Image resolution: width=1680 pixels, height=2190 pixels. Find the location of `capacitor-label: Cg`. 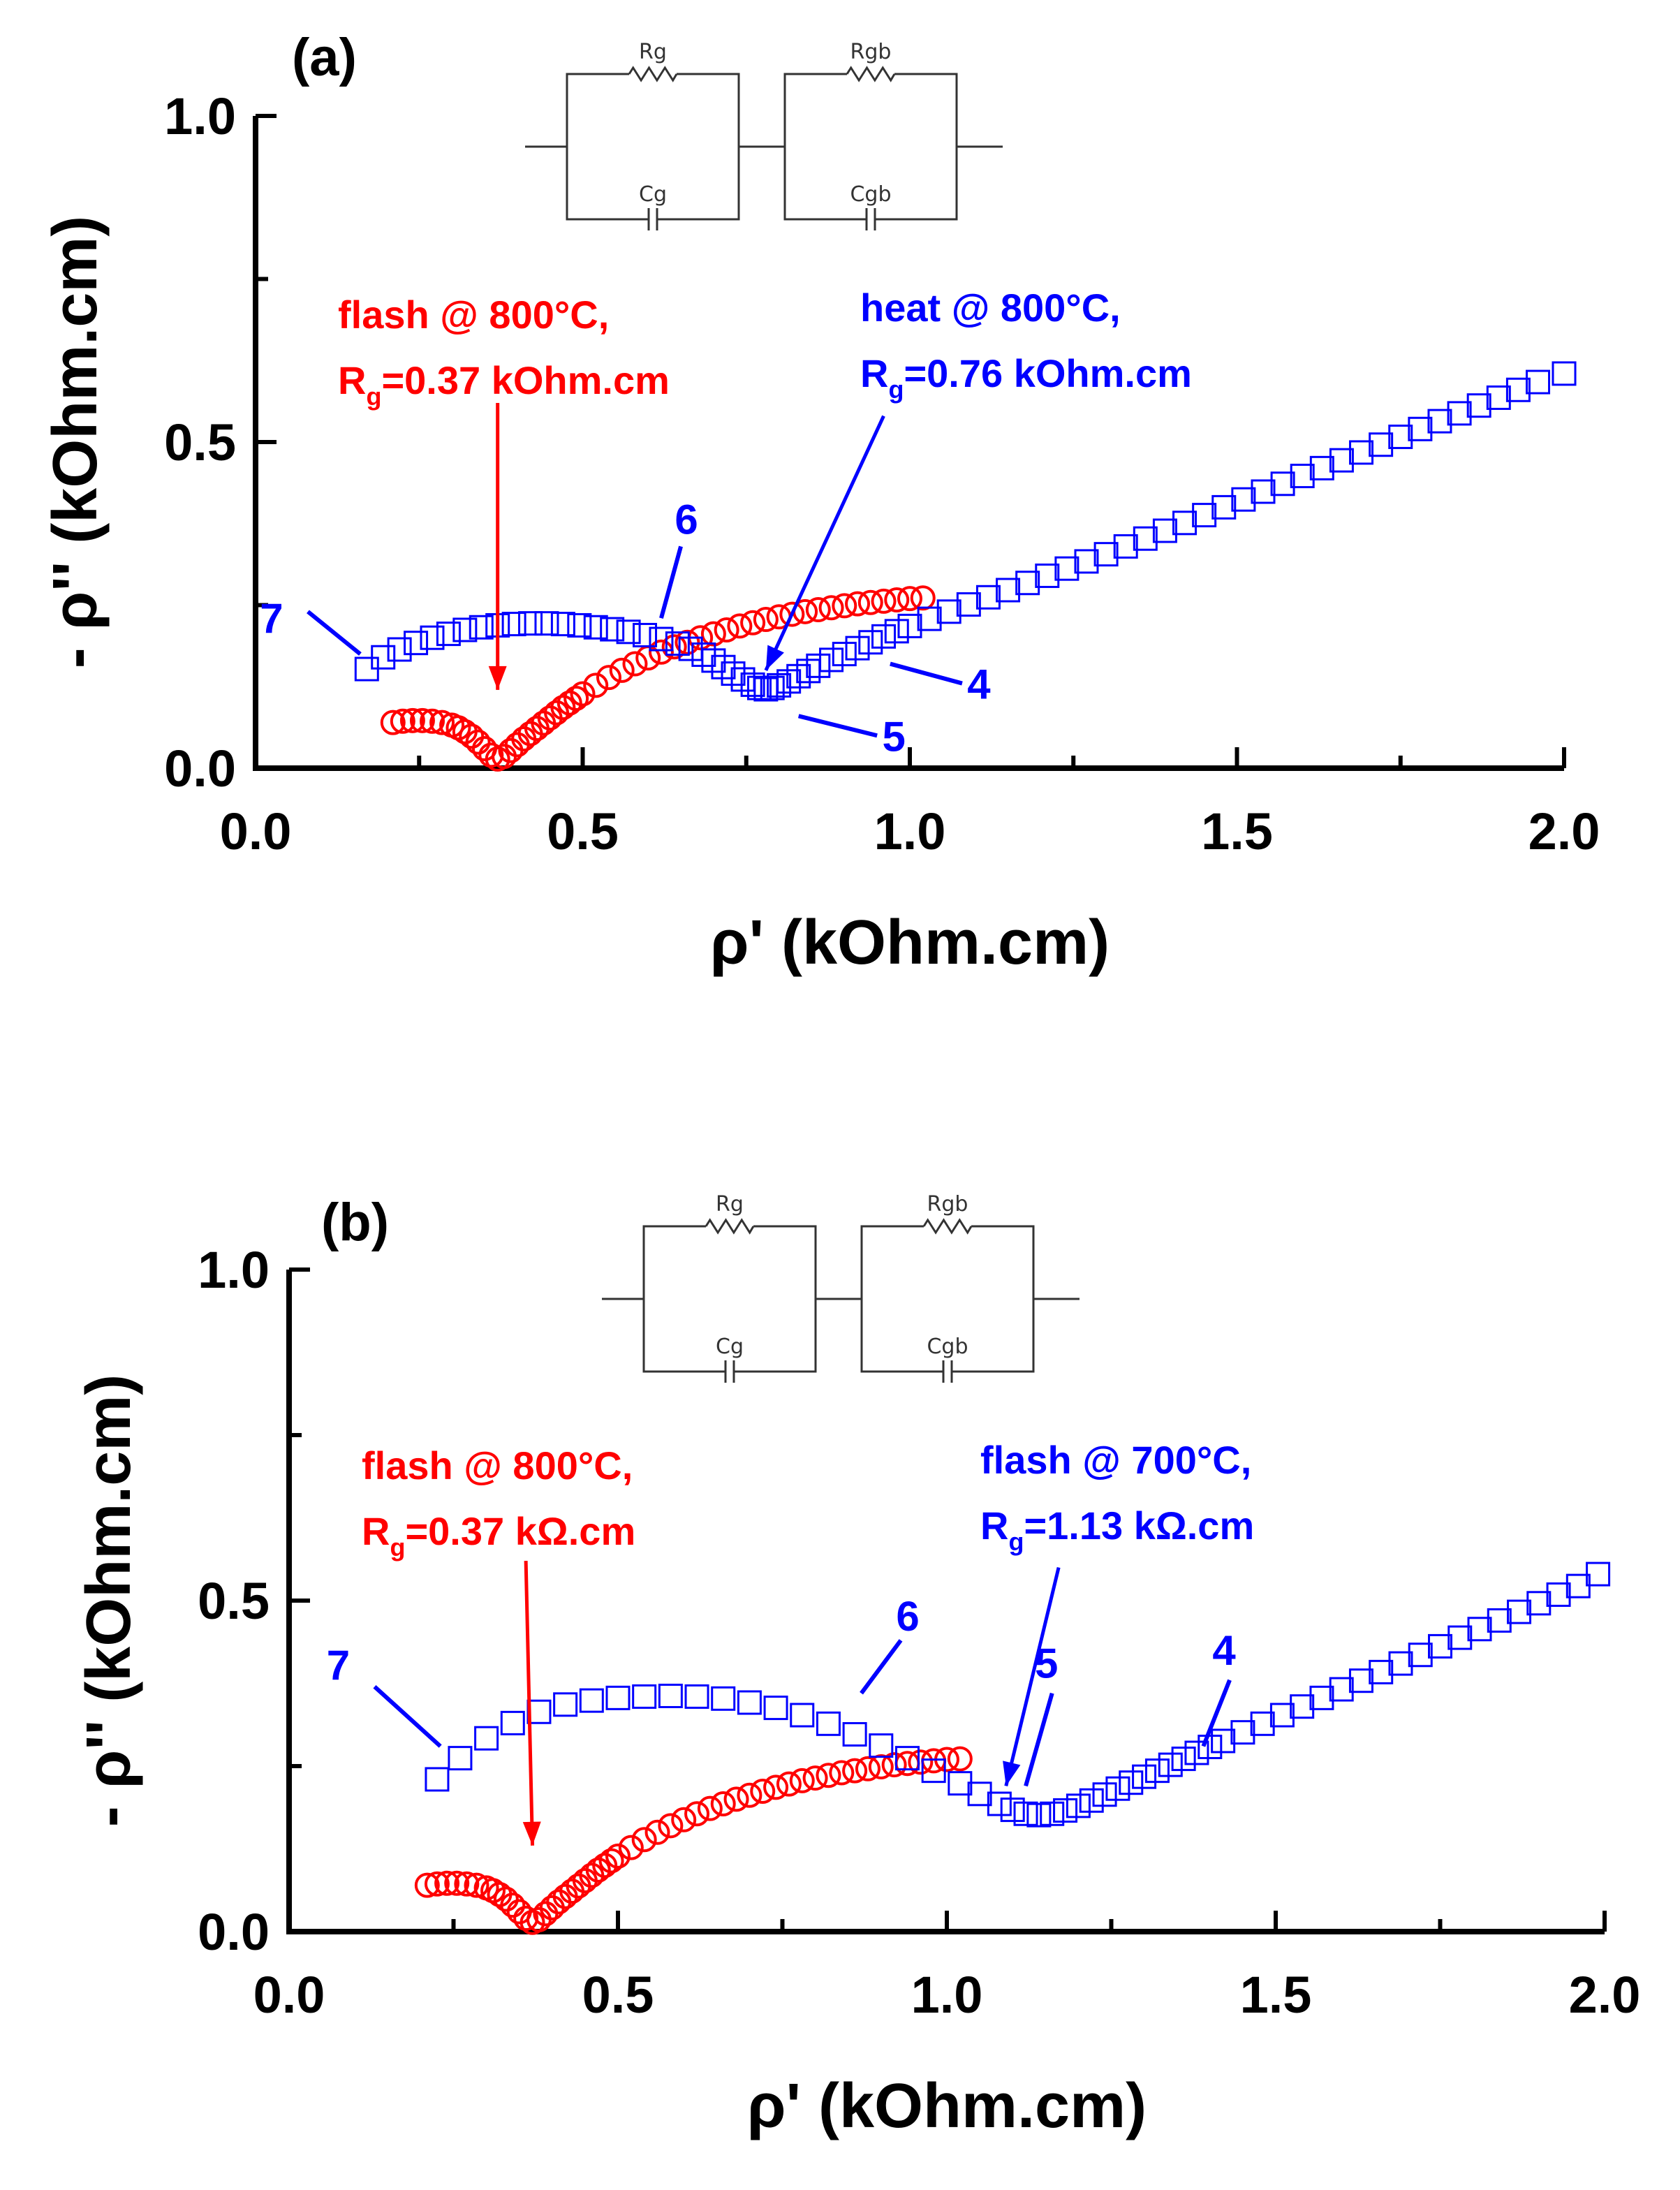

capacitor-label: Cg is located at coordinates (653, 194).